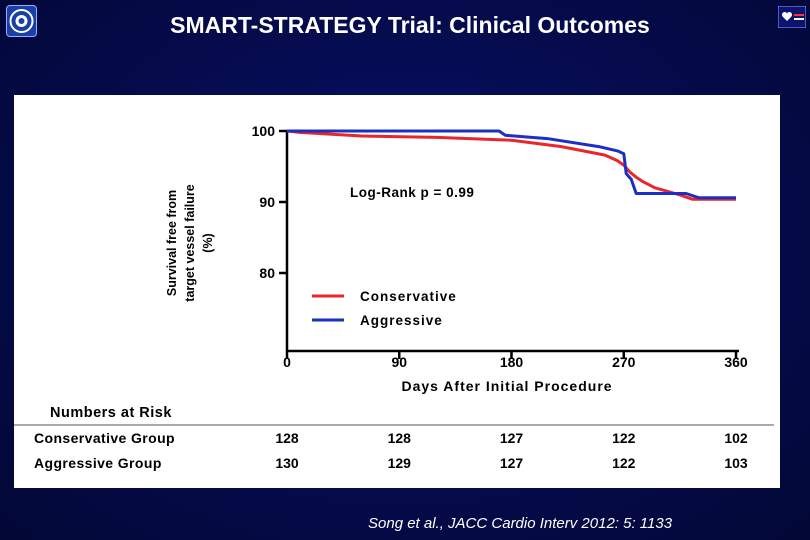 The width and height of the screenshot is (810, 540). I want to click on x-tick-label-180: 180, so click(512, 362).